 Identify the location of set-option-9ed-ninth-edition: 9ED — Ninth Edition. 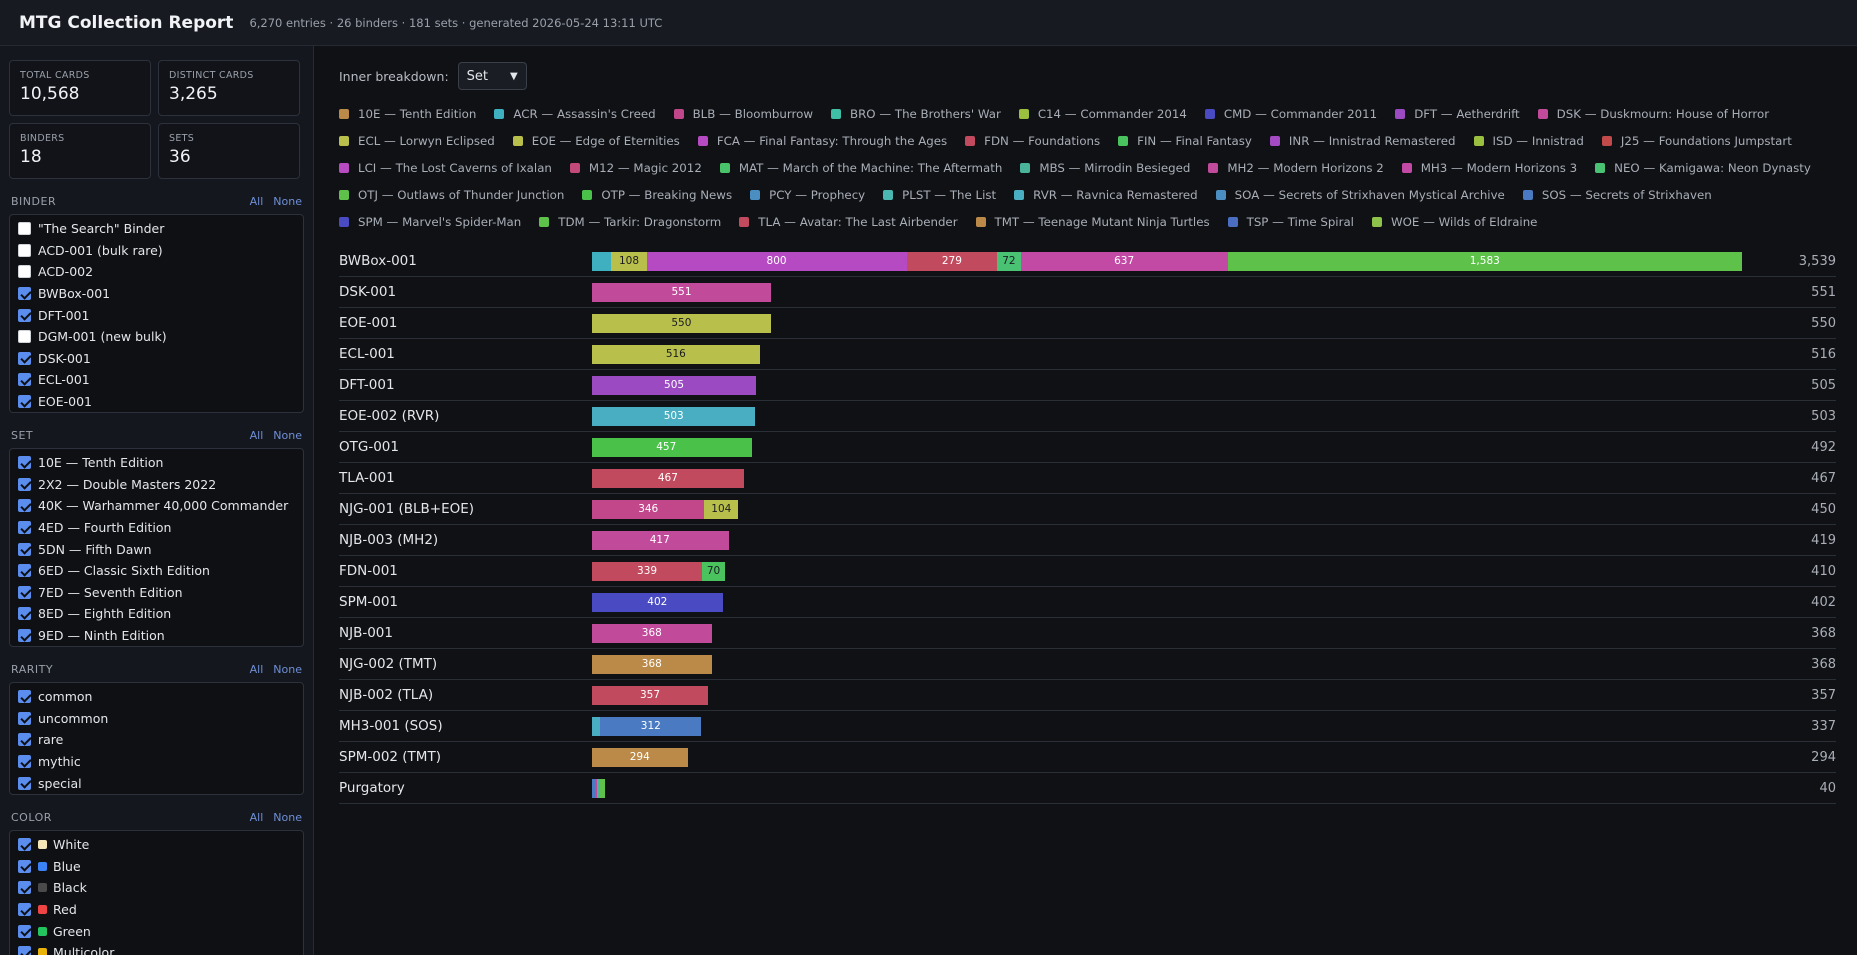
(160, 635).